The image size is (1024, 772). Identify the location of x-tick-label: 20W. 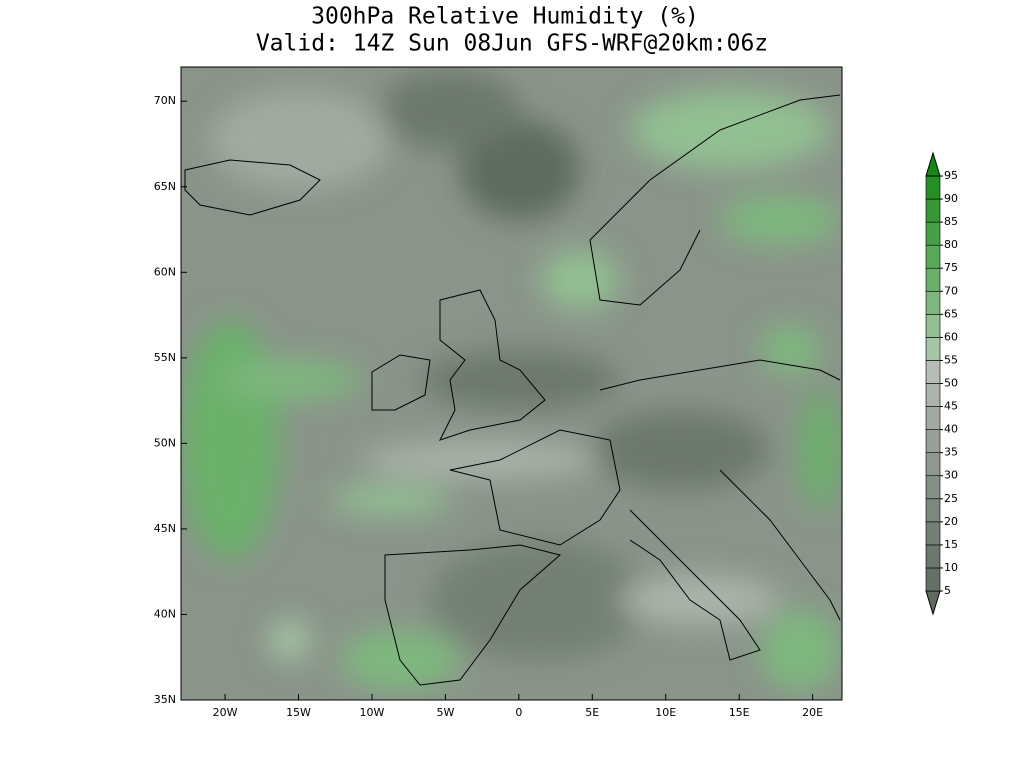
(225, 712).